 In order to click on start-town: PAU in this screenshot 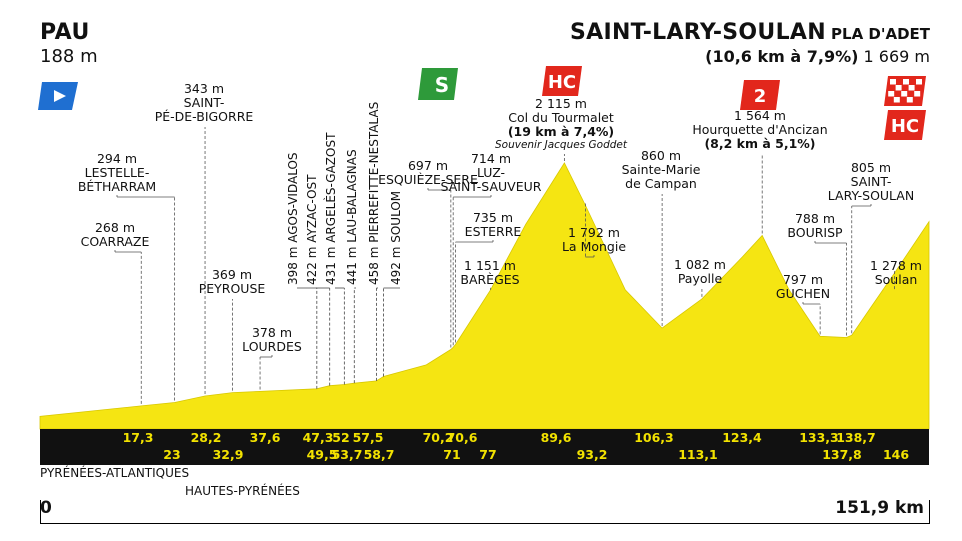, I will do `click(65, 32)`.